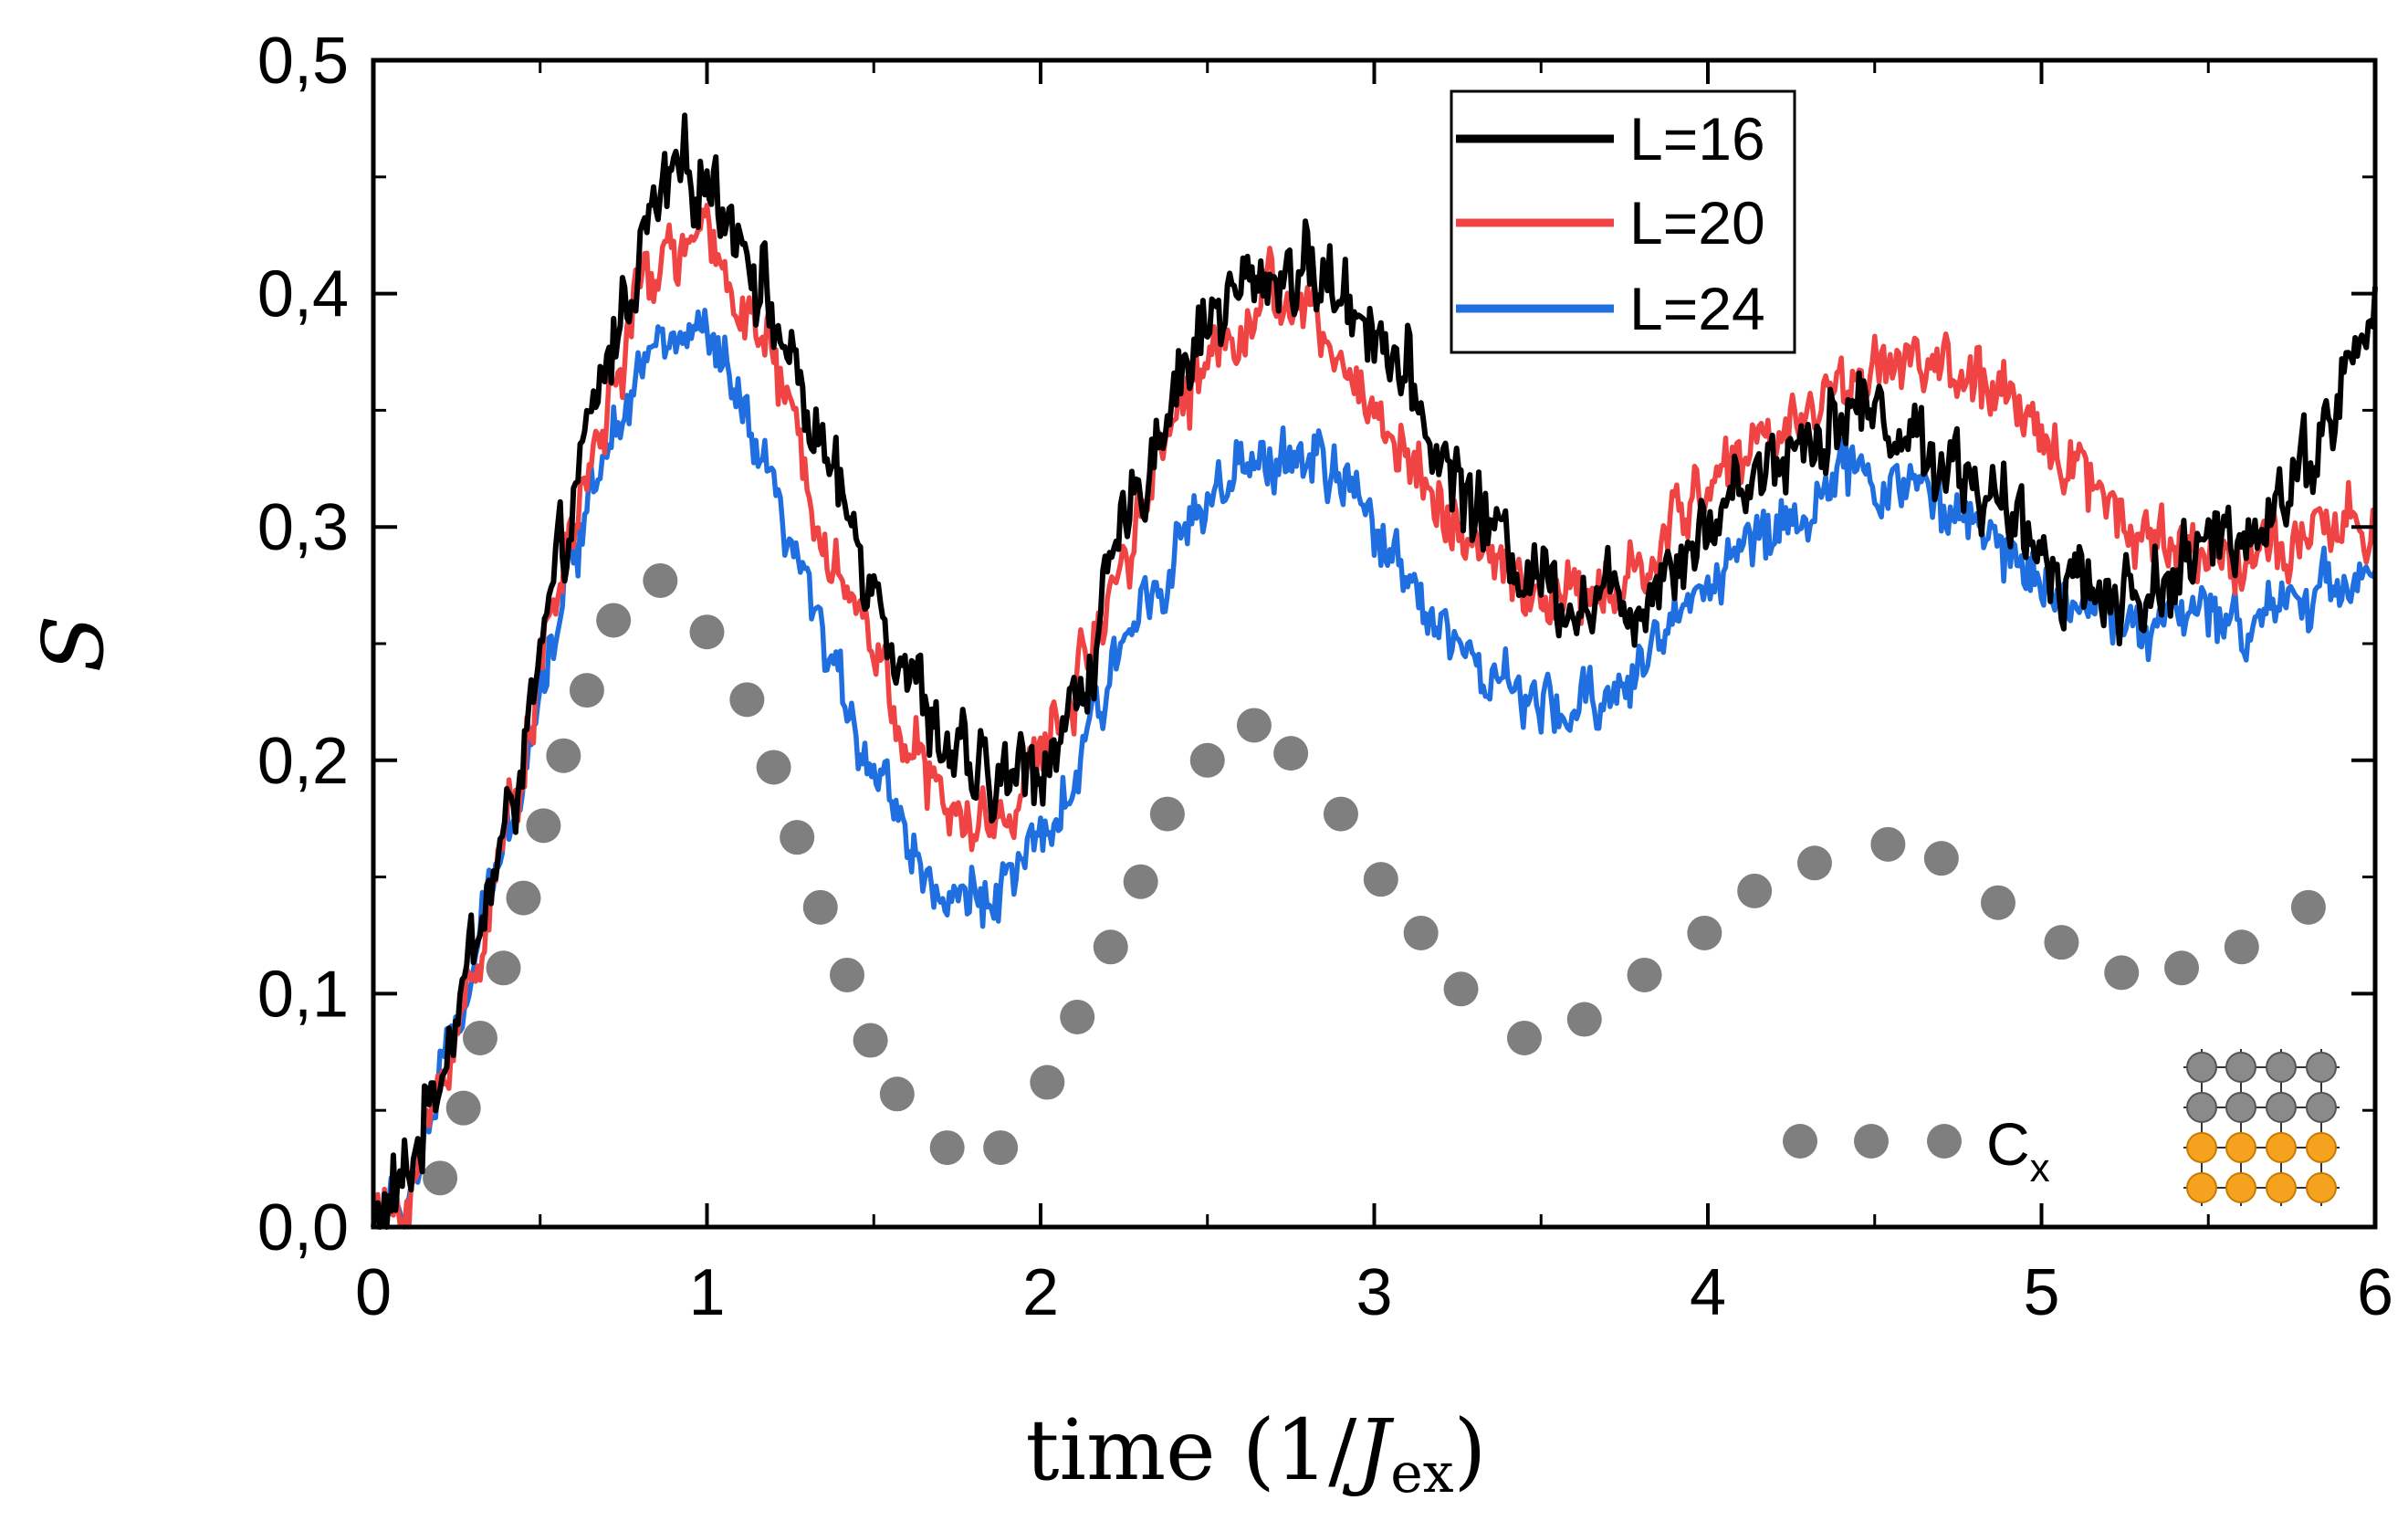  Describe the element at coordinates (1623, 221) in the screenshot. I see `legend: L=16 L=20 L=24` at that location.